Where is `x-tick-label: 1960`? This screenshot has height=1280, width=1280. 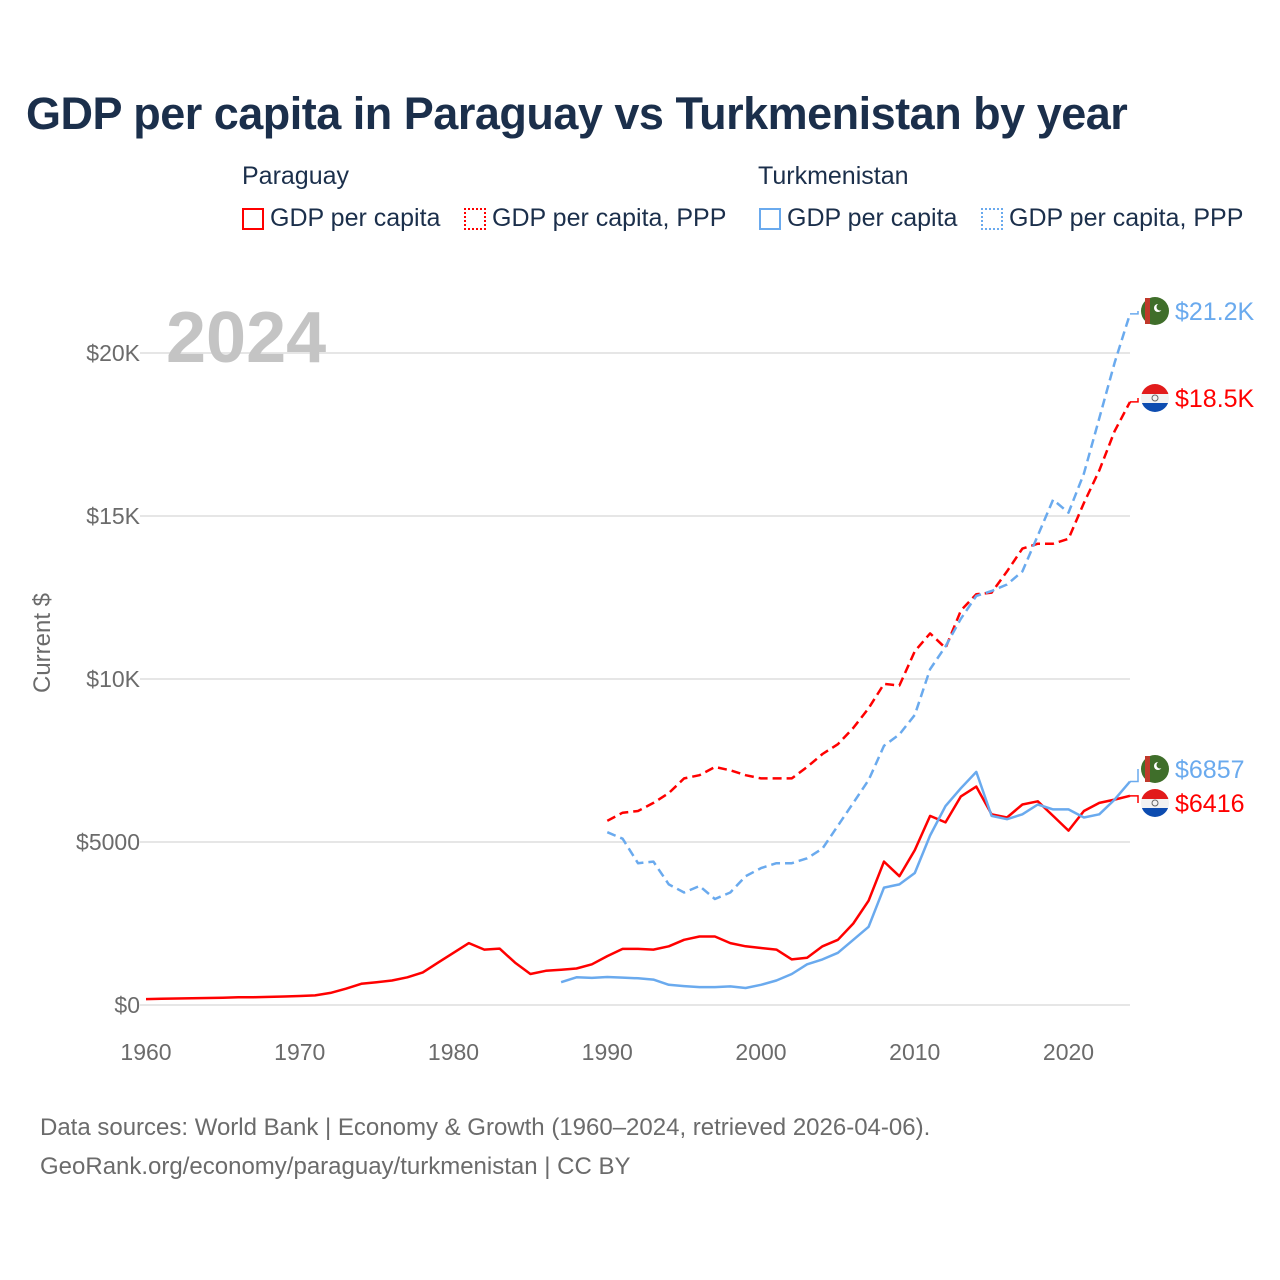 x-tick-label: 1960 is located at coordinates (145, 1052).